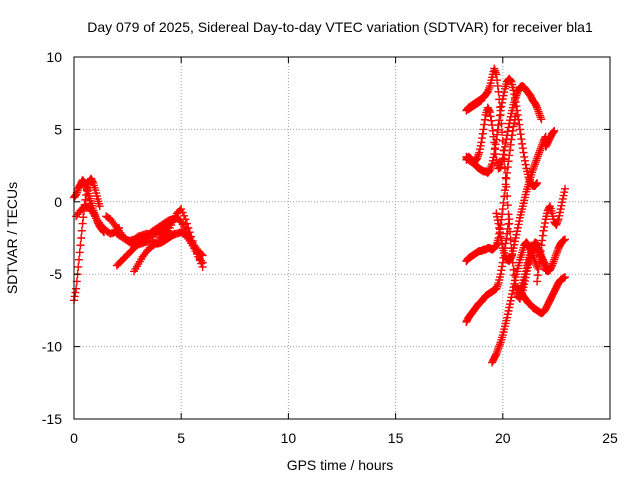 The width and height of the screenshot is (640, 480). What do you see at coordinates (74, 438) in the screenshot?
I see `x-tick-label: 0` at bounding box center [74, 438].